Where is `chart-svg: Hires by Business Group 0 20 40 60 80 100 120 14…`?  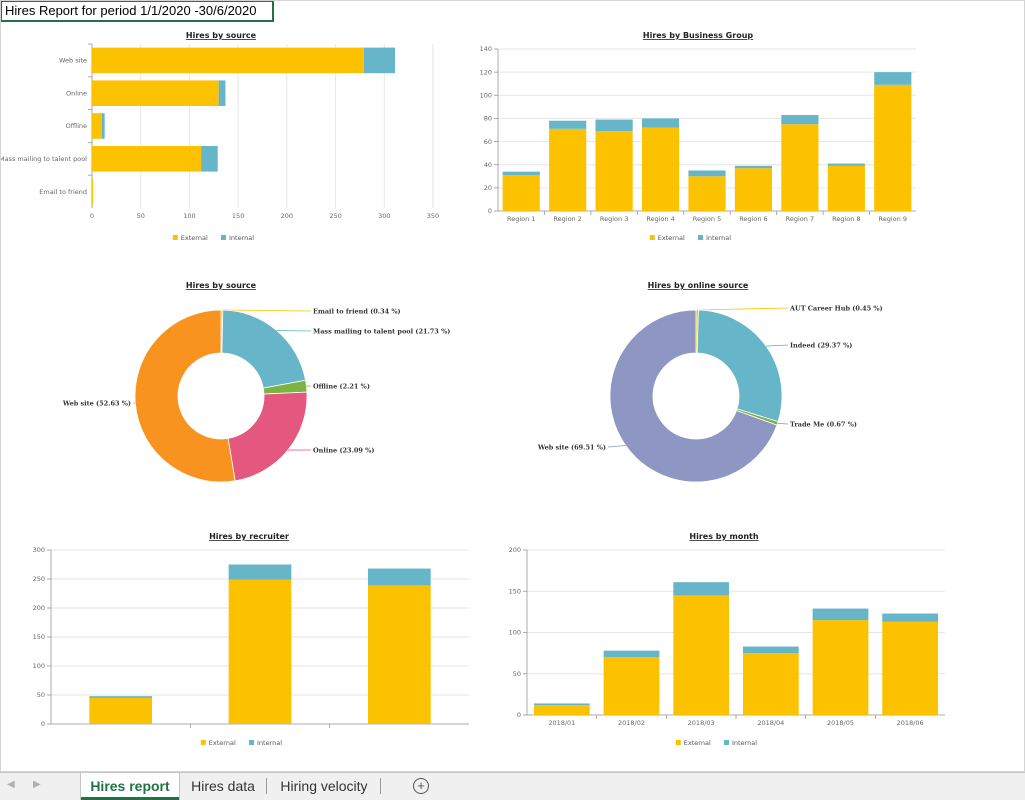
chart-svg: Hires by Business Group 0 20 40 60 80 100 120 14… is located at coordinates (698, 136).